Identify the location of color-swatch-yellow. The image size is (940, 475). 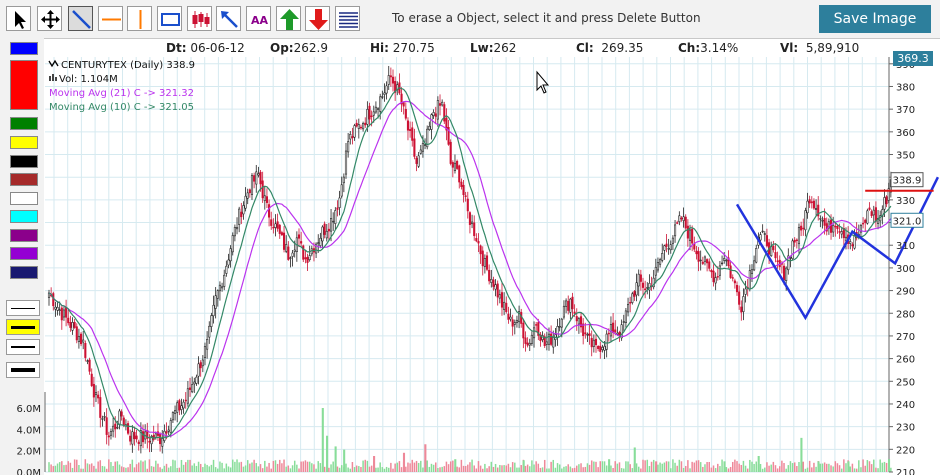
(24, 142).